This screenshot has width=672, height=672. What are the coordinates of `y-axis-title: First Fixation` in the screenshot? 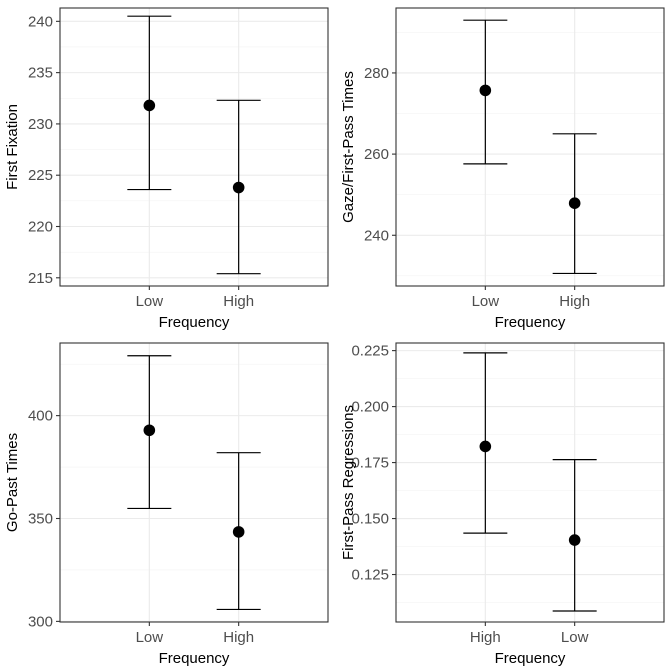 It's located at (12, 147).